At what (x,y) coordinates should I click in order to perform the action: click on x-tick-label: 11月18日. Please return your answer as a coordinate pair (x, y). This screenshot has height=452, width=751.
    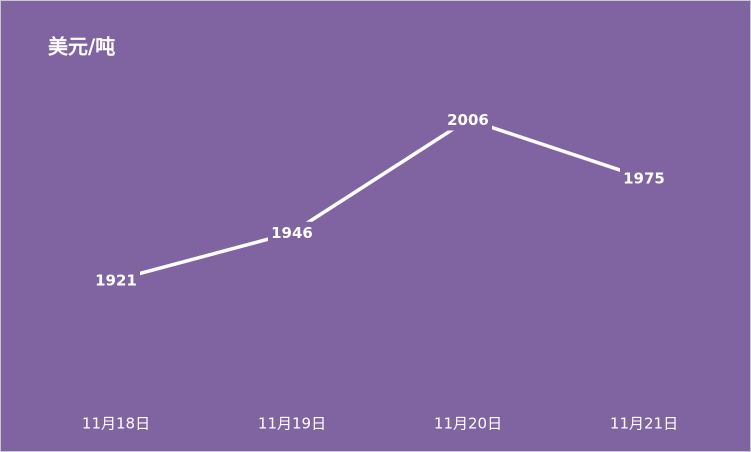
    Looking at the image, I should click on (116, 424).